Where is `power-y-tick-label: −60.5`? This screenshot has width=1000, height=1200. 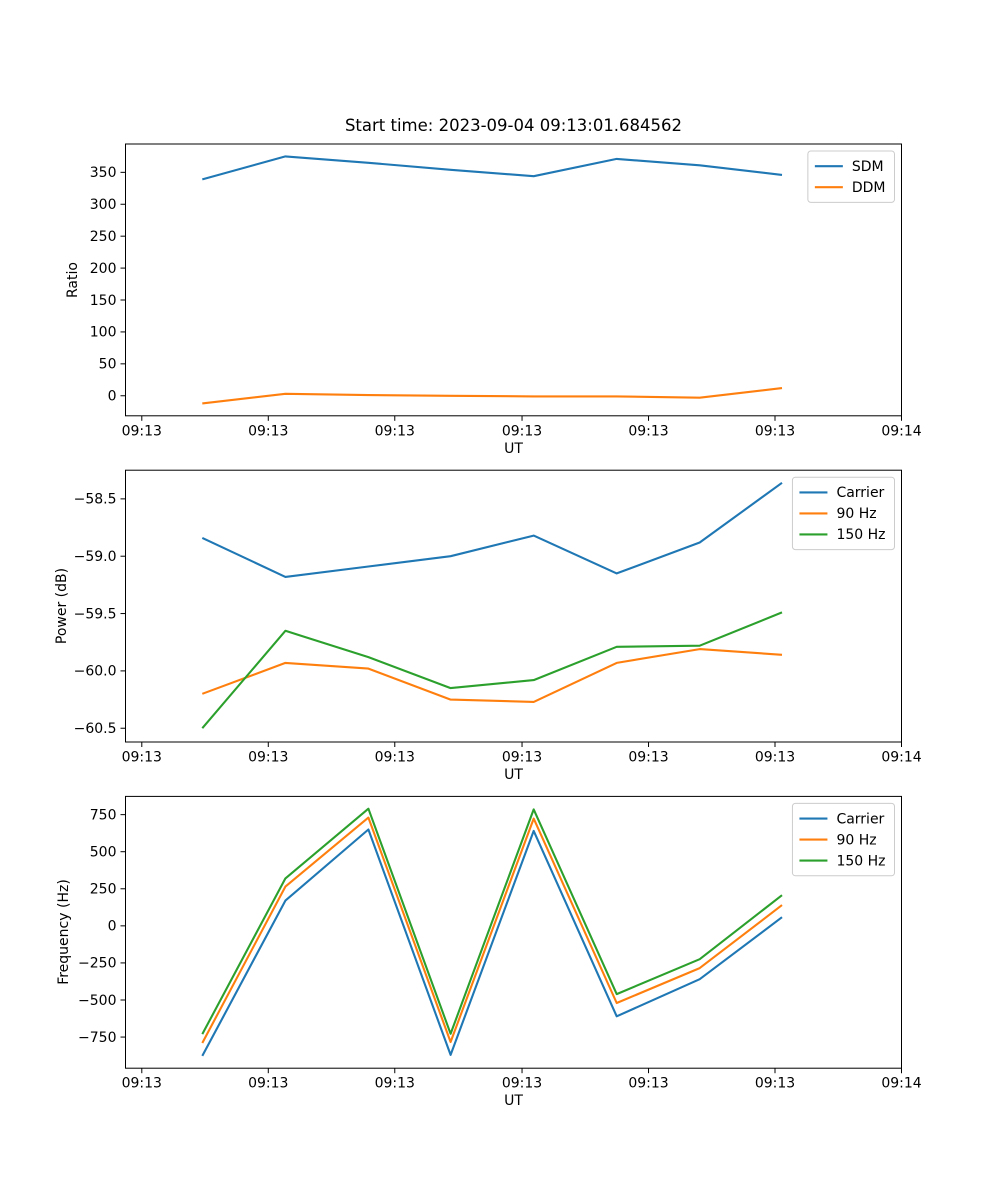 power-y-tick-label: −60.5 is located at coordinates (95, 729).